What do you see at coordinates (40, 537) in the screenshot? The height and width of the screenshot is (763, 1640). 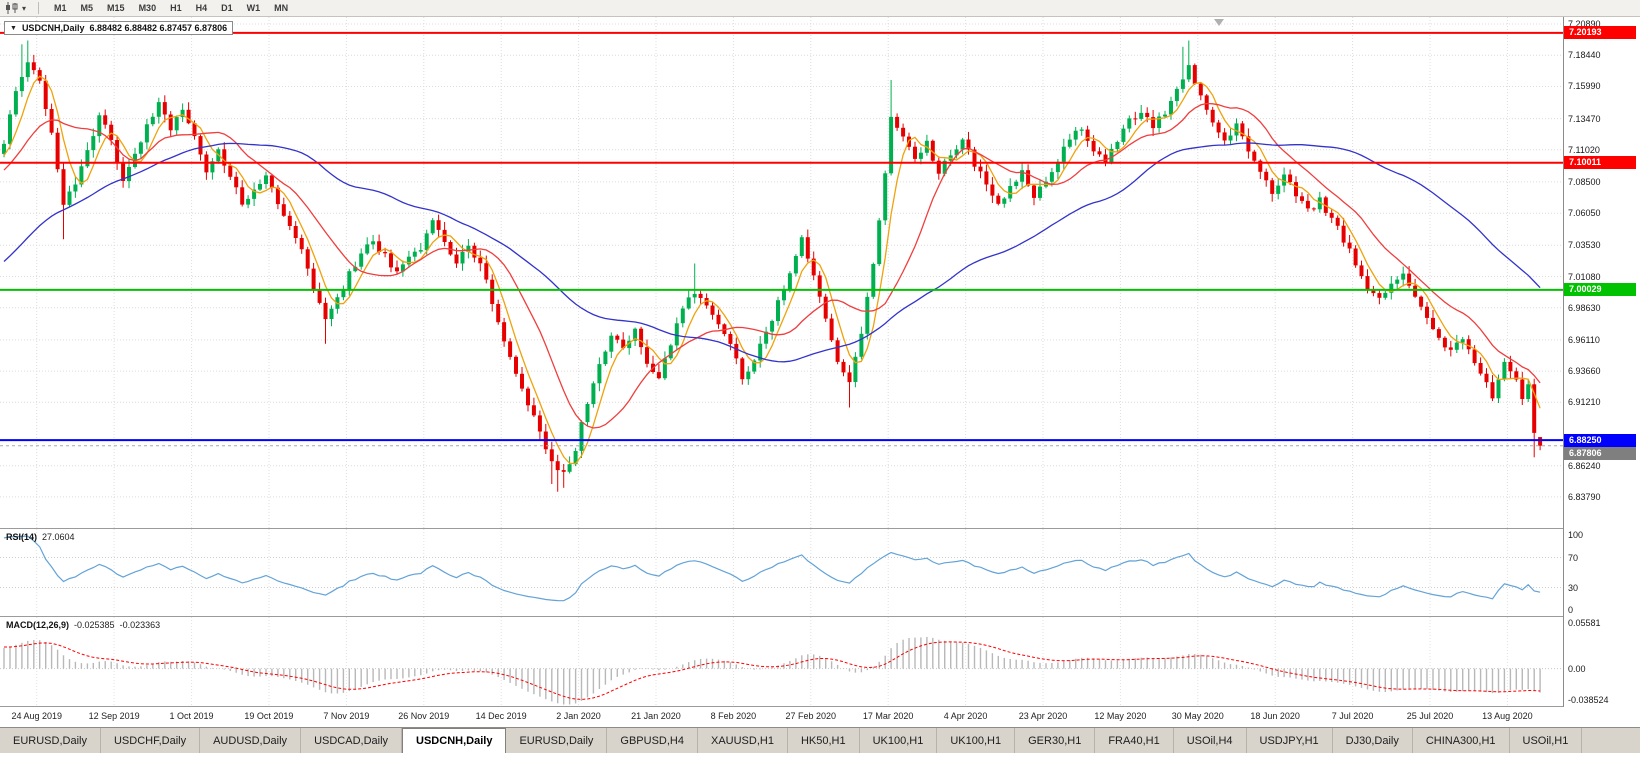 I see `rsi-indicator-label: RSI(14) 27.0604` at bounding box center [40, 537].